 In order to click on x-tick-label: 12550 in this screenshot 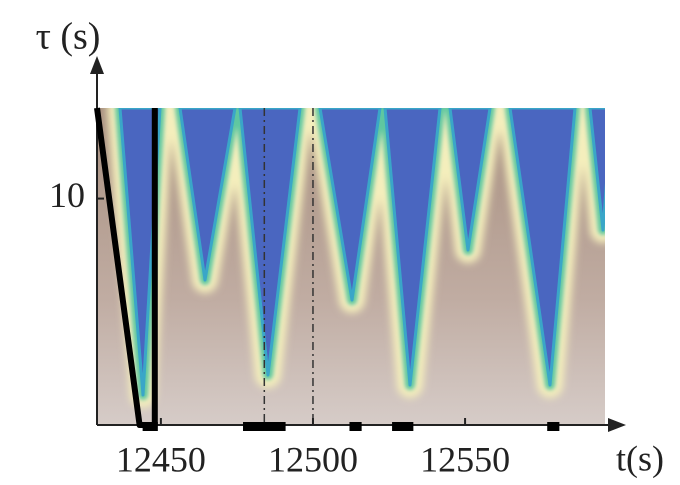, I will do `click(465, 459)`.